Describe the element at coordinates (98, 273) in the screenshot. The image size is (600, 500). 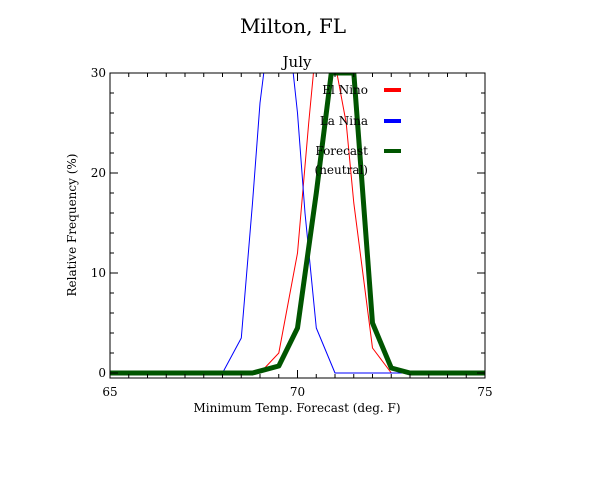
I see `y-tick-label: 10` at that location.